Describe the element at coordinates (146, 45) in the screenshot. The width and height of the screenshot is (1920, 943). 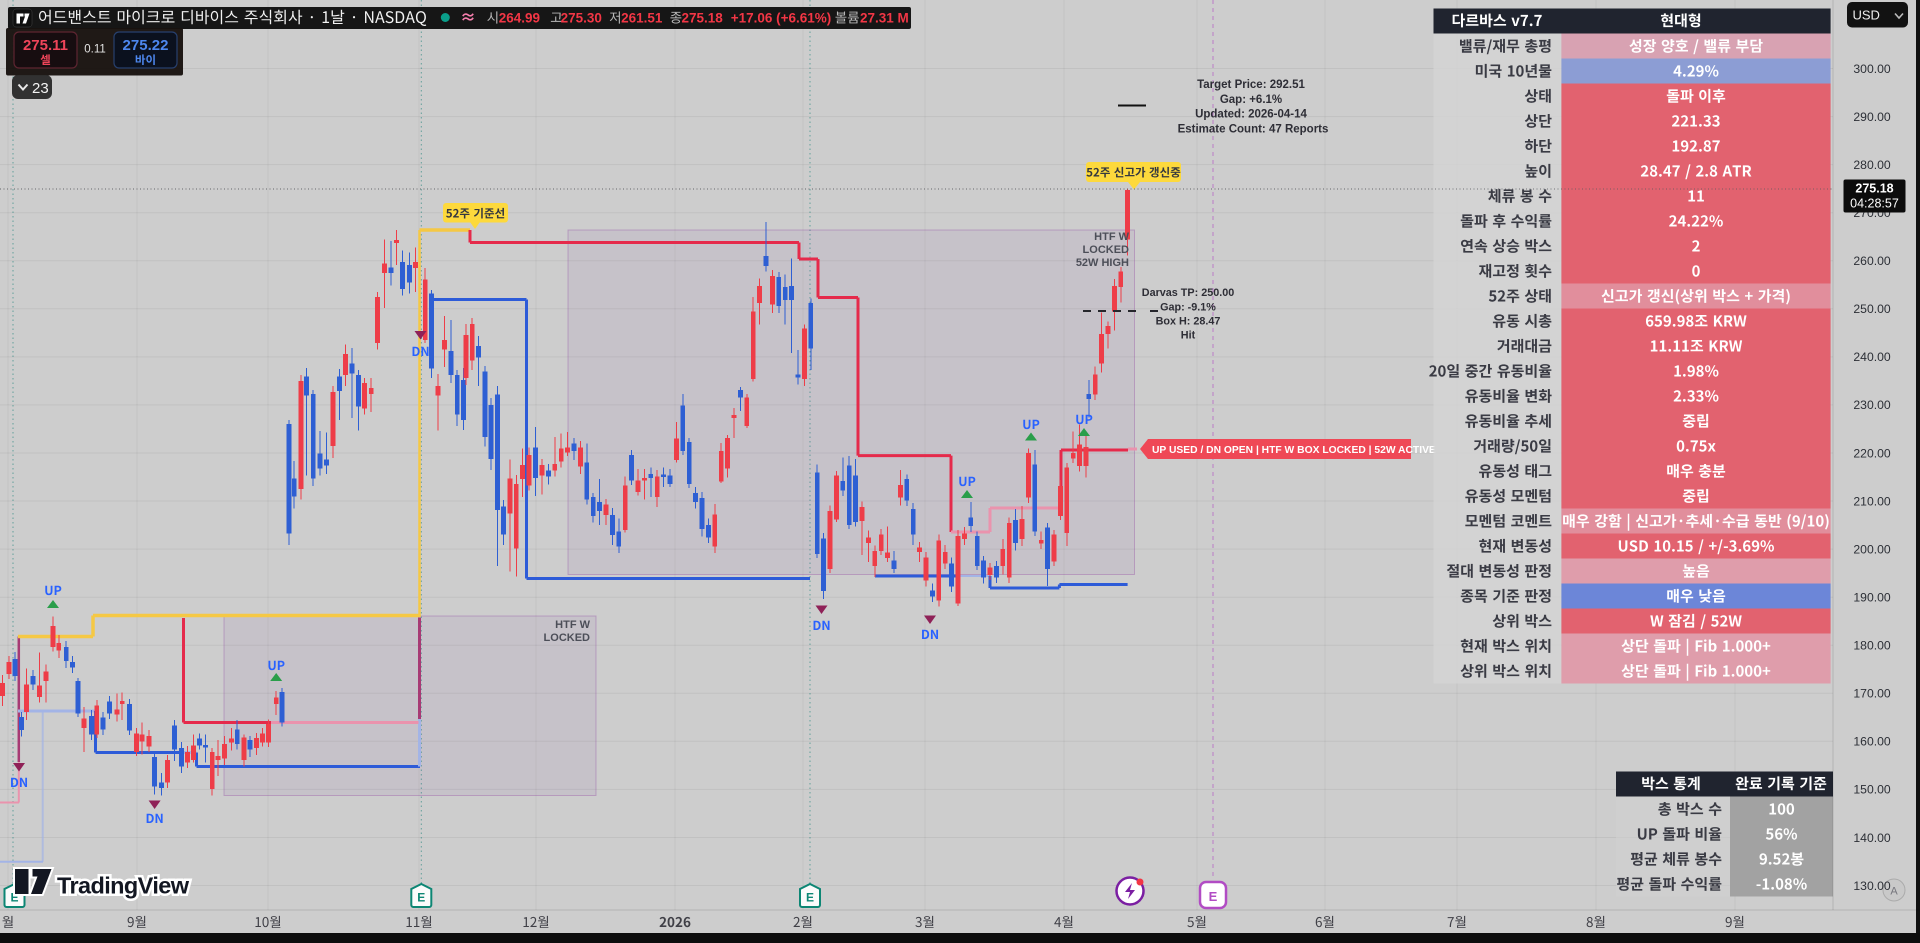
I see `svg-text: 275.22` at that location.